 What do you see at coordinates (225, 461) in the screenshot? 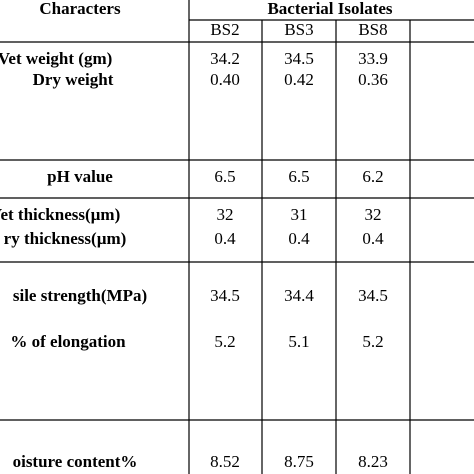
I see `cell-value: 8.52` at bounding box center [225, 461].